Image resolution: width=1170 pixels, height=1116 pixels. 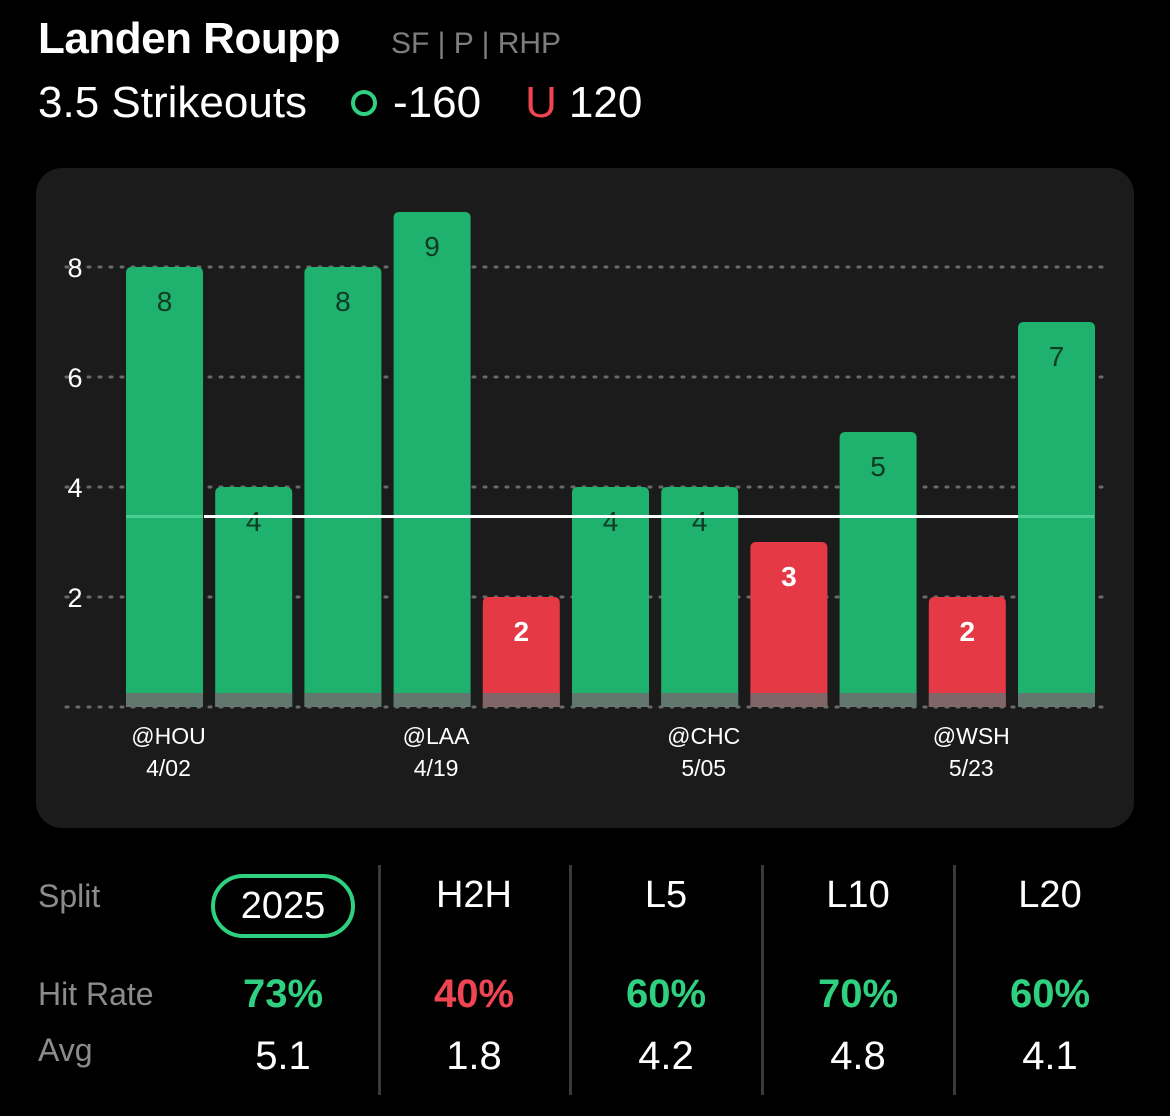 I want to click on hit-rate-value: 70%, so click(x=858, y=994).